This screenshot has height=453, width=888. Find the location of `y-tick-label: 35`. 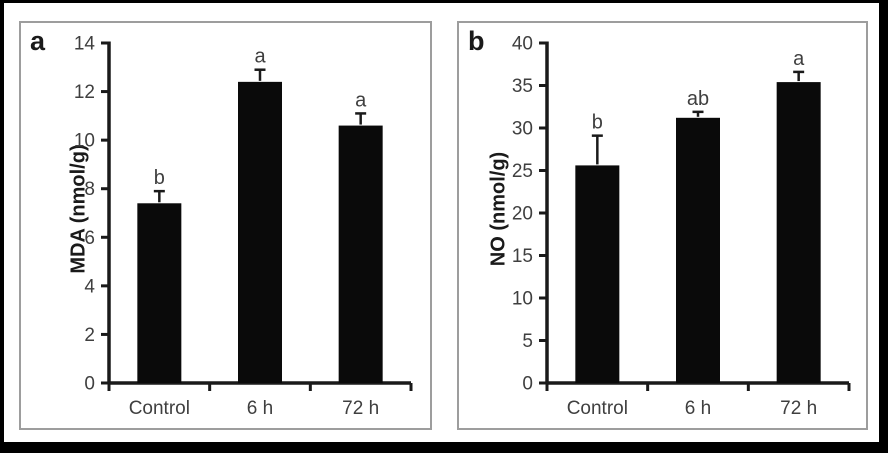

y-tick-label: 35 is located at coordinates (522, 86).